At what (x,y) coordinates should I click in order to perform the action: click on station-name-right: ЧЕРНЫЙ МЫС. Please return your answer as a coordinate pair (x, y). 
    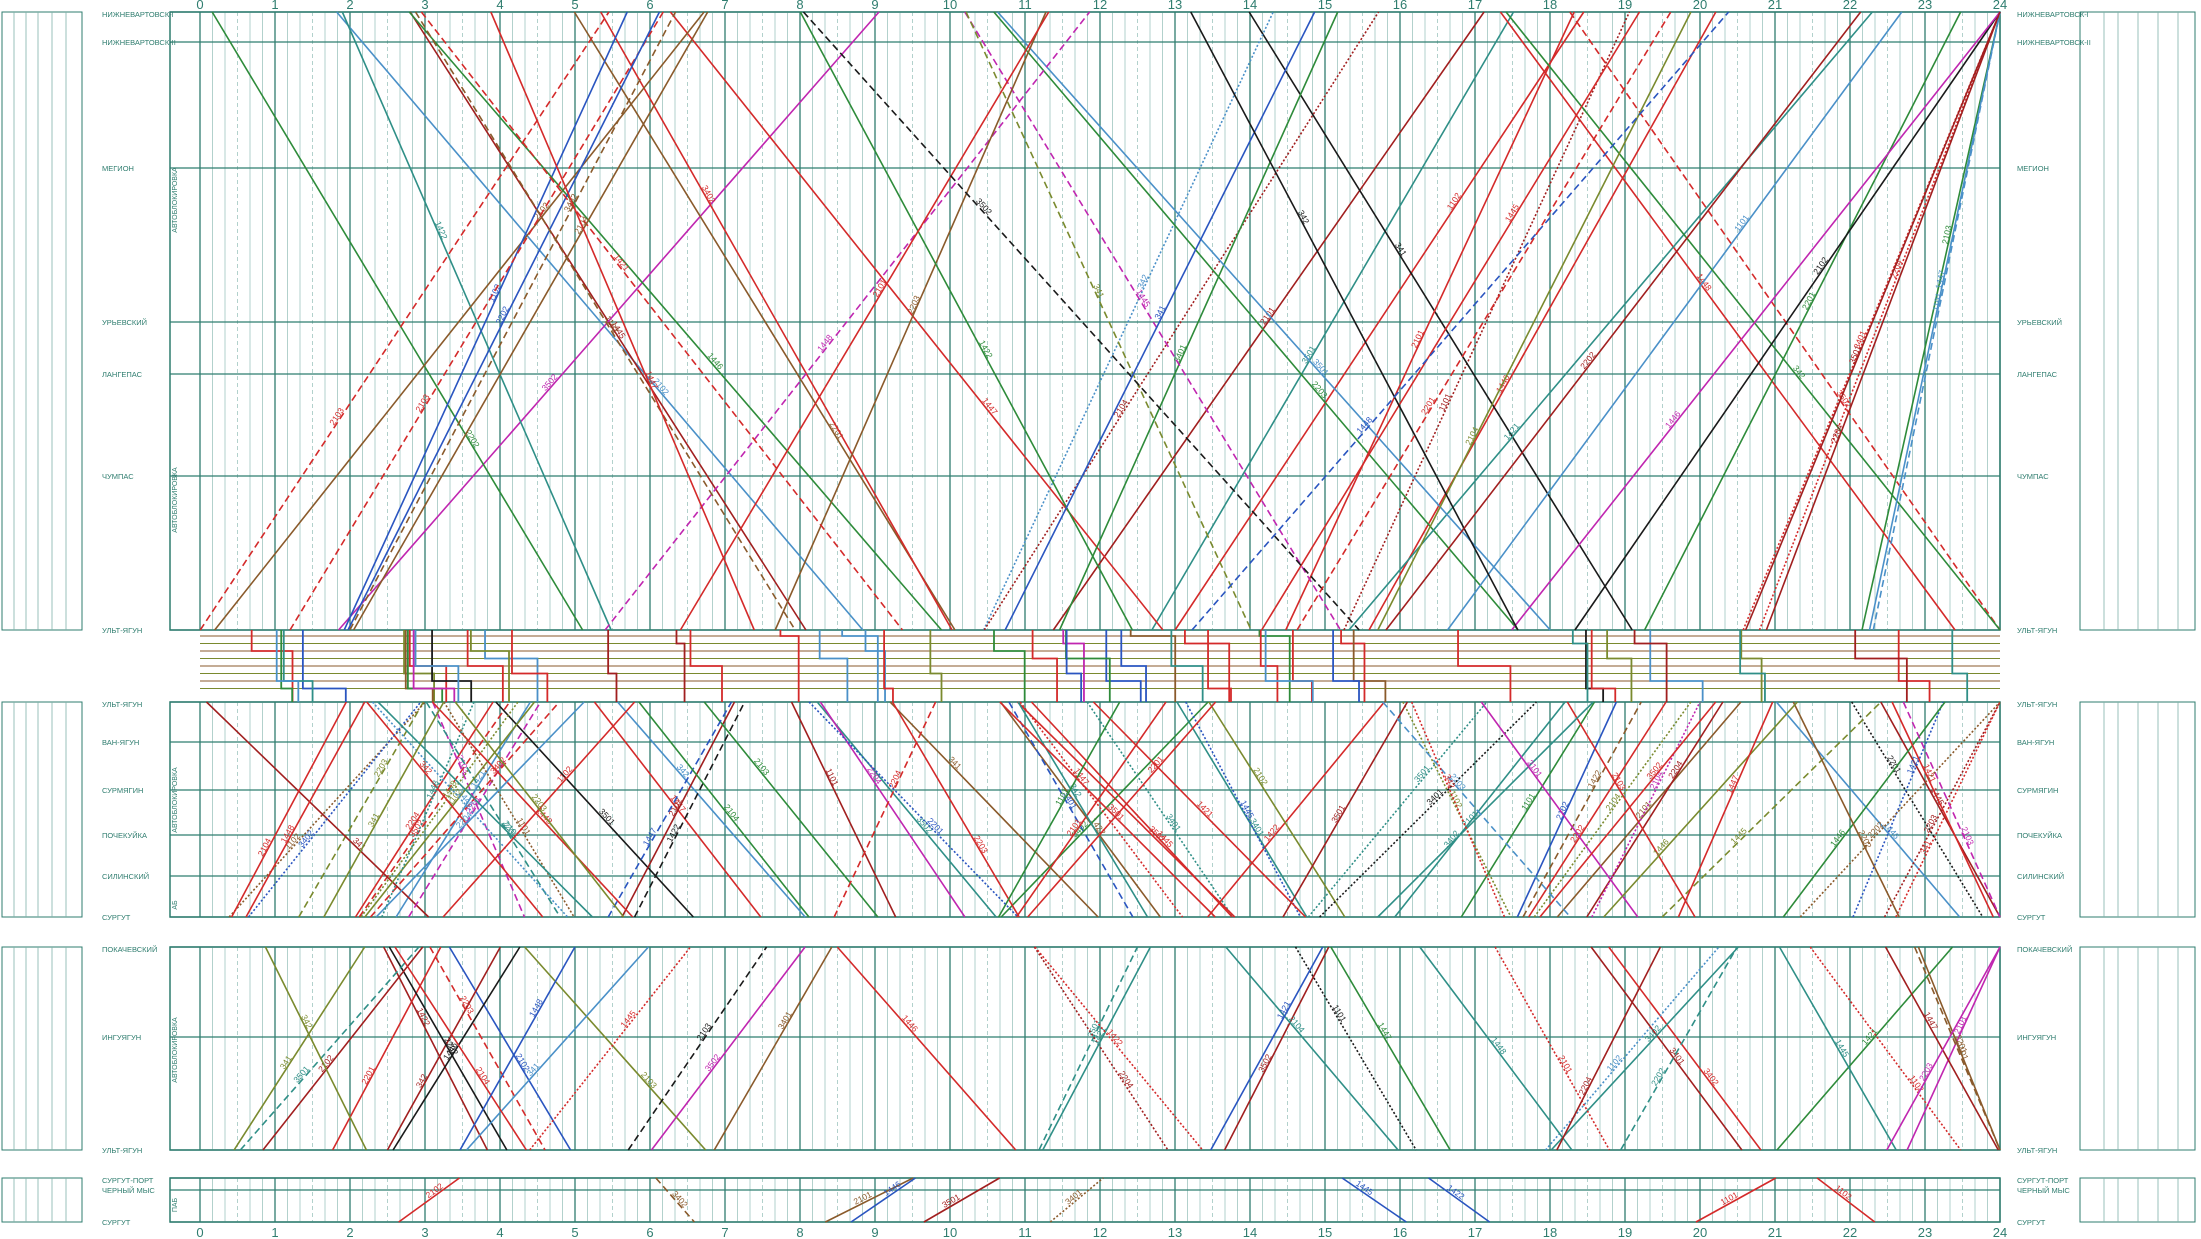
    Looking at the image, I should click on (2043, 1190).